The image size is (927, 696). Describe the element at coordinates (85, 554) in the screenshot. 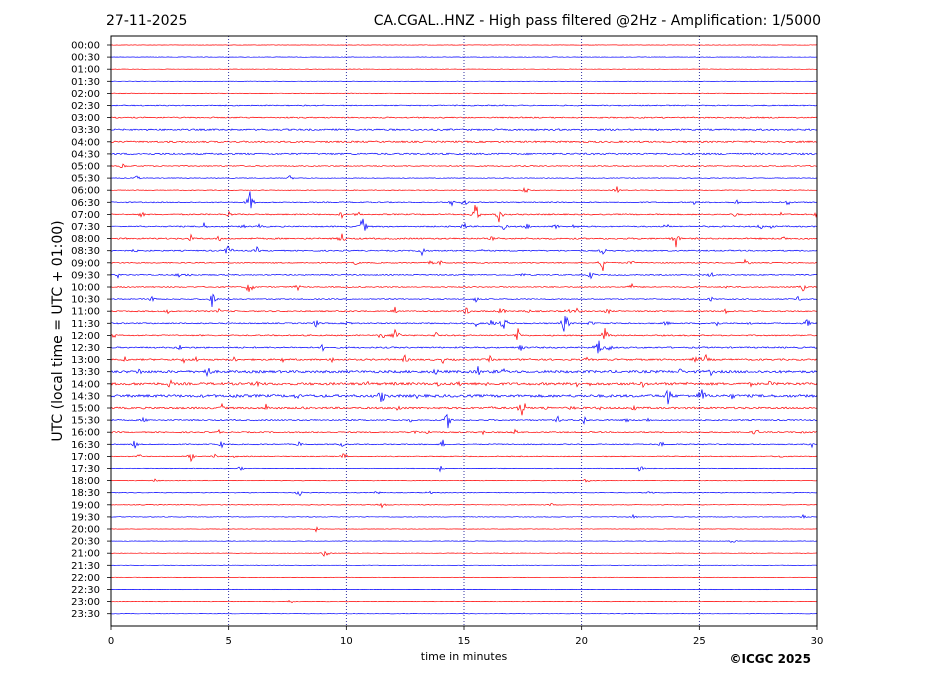

I see `y-tick-label: 21:00` at that location.